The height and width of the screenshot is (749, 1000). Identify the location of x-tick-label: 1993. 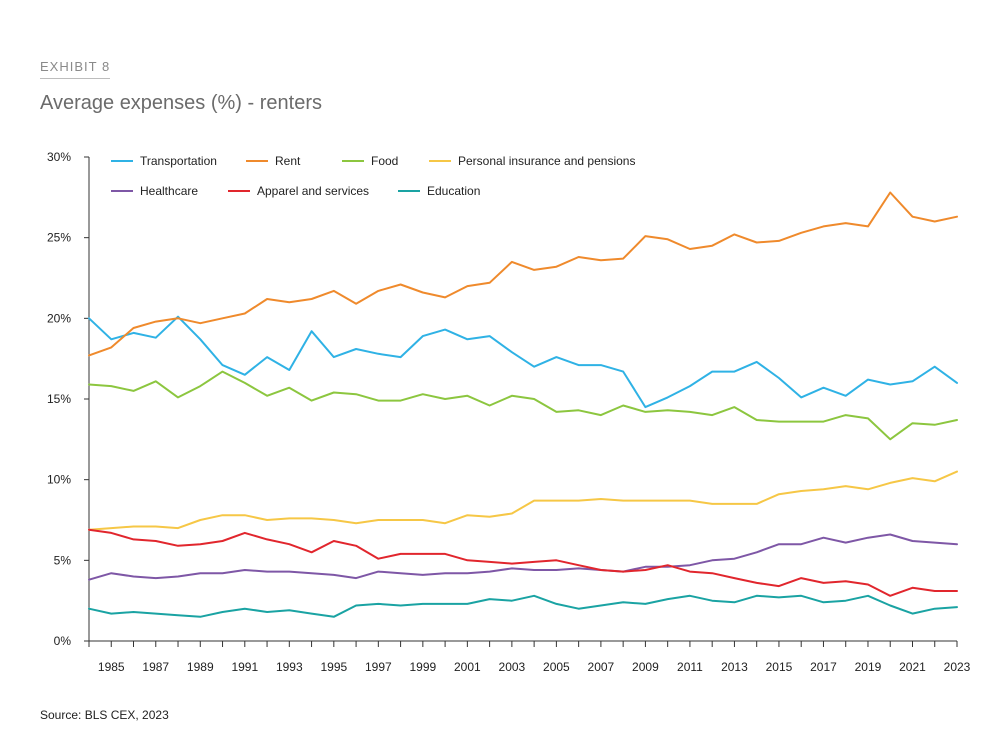
(289, 667).